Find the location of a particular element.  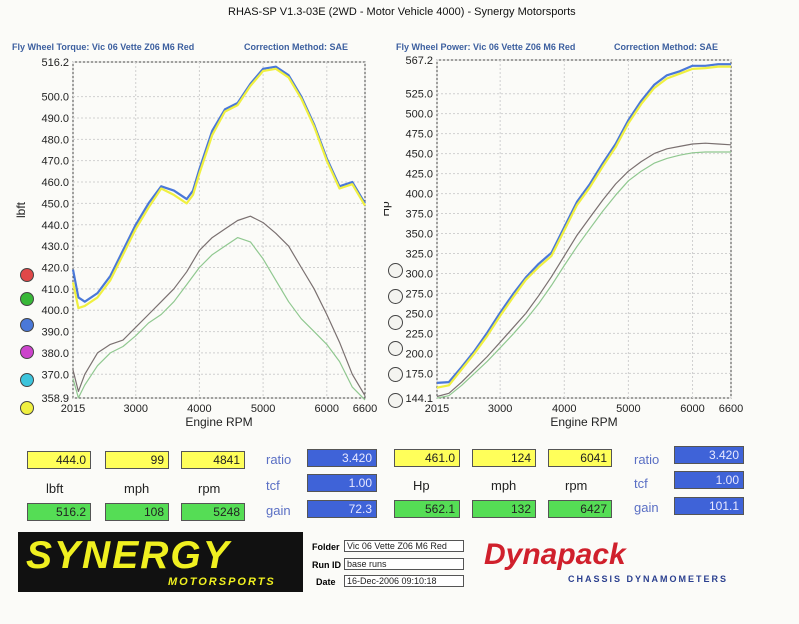

torque-y-tick-label: 358.9 is located at coordinates (55, 399).